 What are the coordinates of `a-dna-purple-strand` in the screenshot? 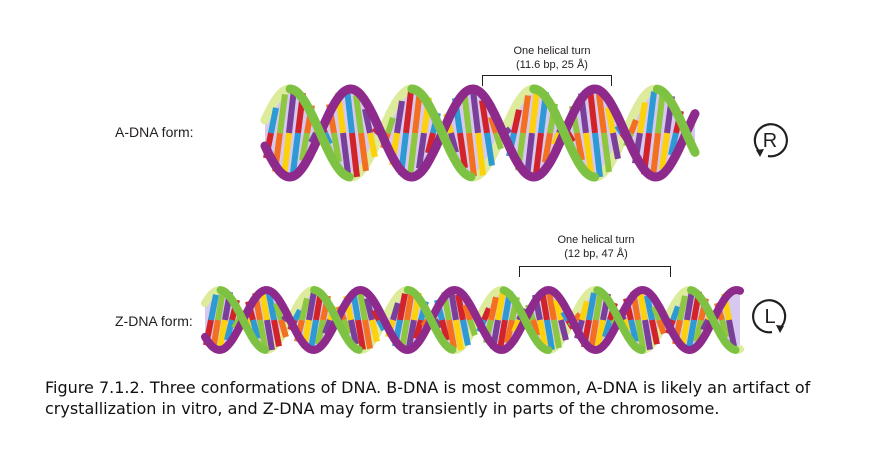 It's located at (480, 133).